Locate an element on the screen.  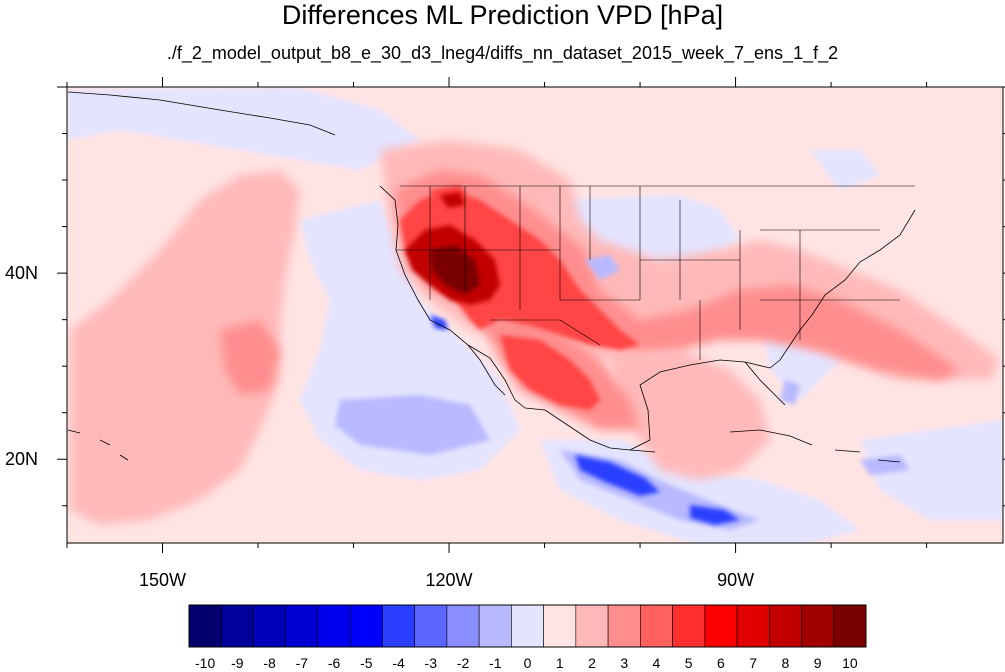
colorbar-label: 8 is located at coordinates (786, 663).